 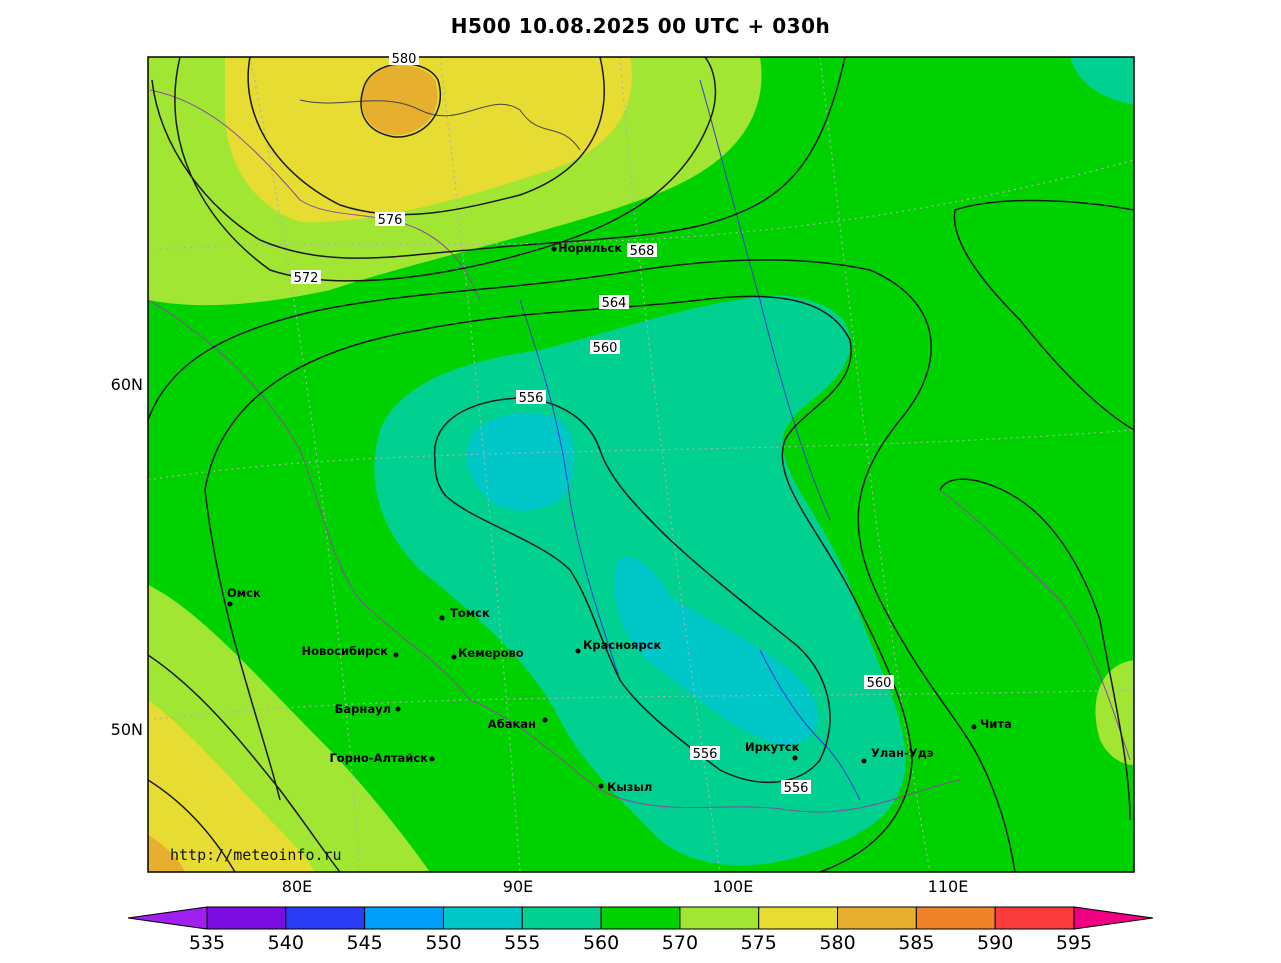 I want to click on field-580-sw, so click(x=231, y=786).